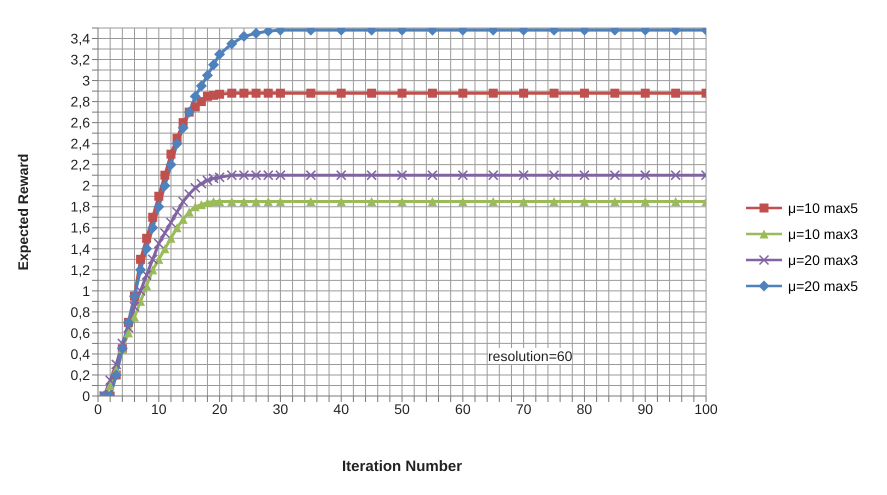 The width and height of the screenshot is (887, 495). Describe the element at coordinates (22, 212) in the screenshot. I see `y-axis-title: Expected Reward` at that location.